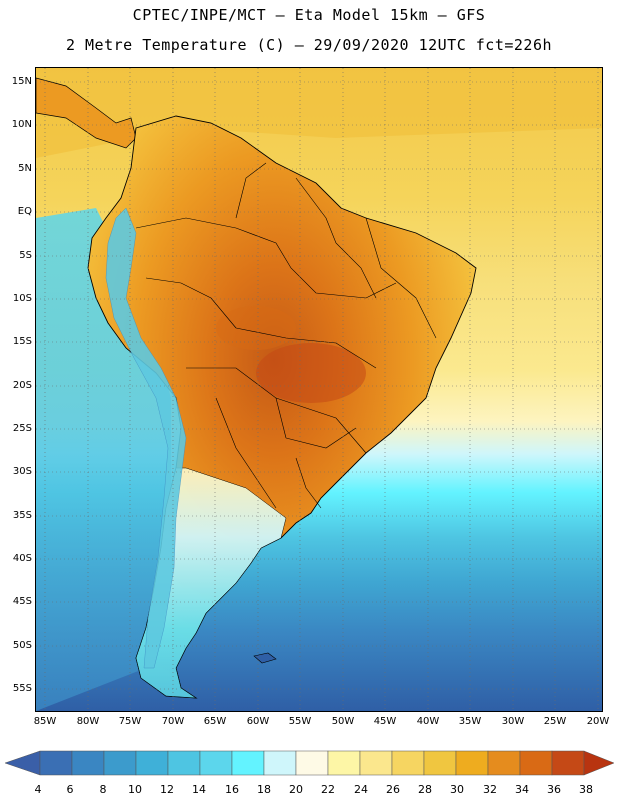  What do you see at coordinates (22, 601) in the screenshot?
I see `lat-label: 45S` at bounding box center [22, 601].